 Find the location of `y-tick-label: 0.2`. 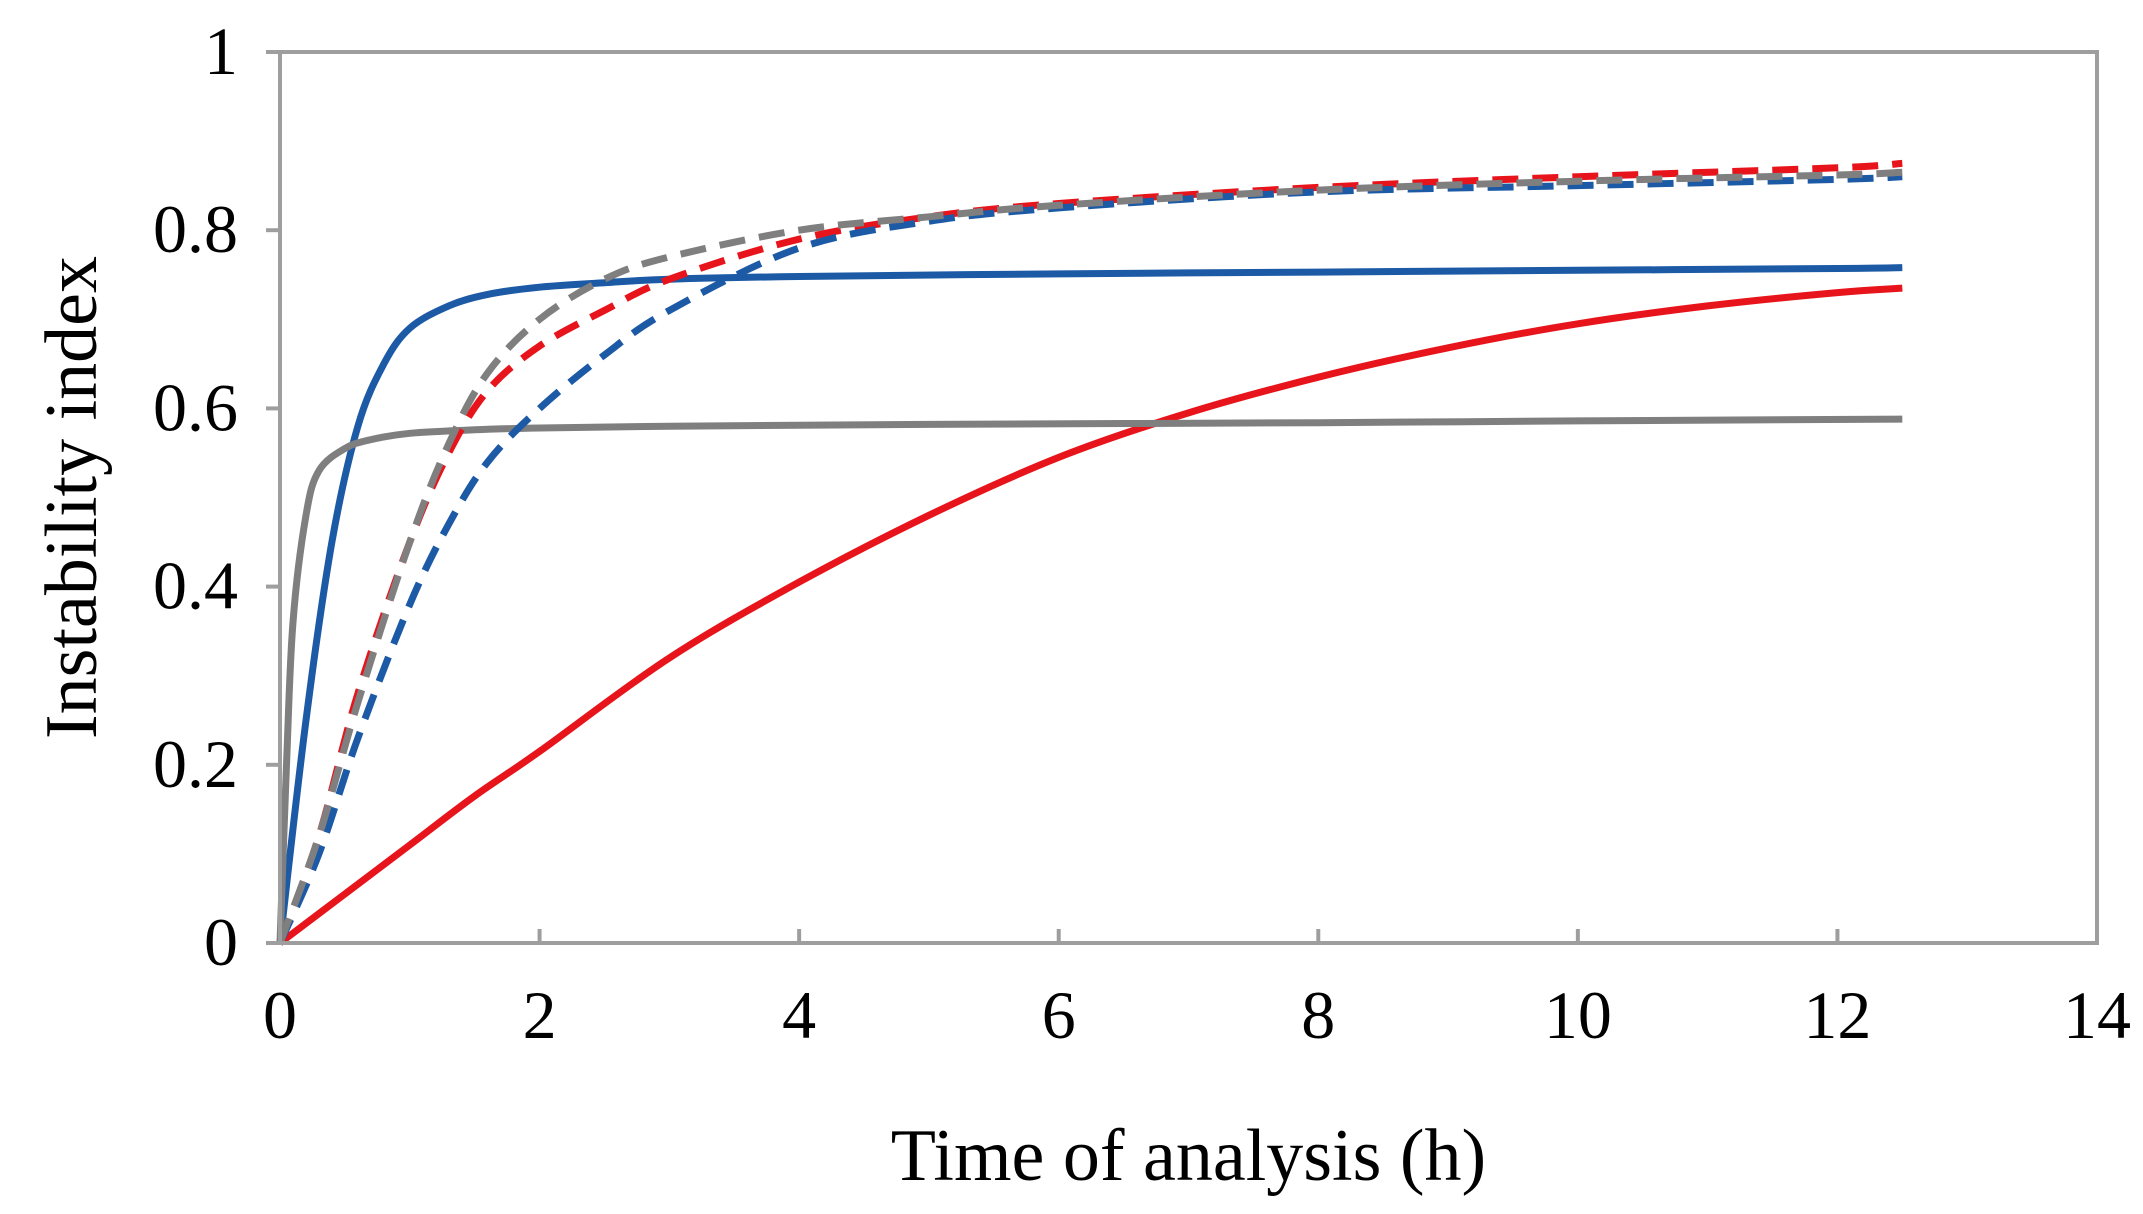

y-tick-label: 0.2 is located at coordinates (195, 764).